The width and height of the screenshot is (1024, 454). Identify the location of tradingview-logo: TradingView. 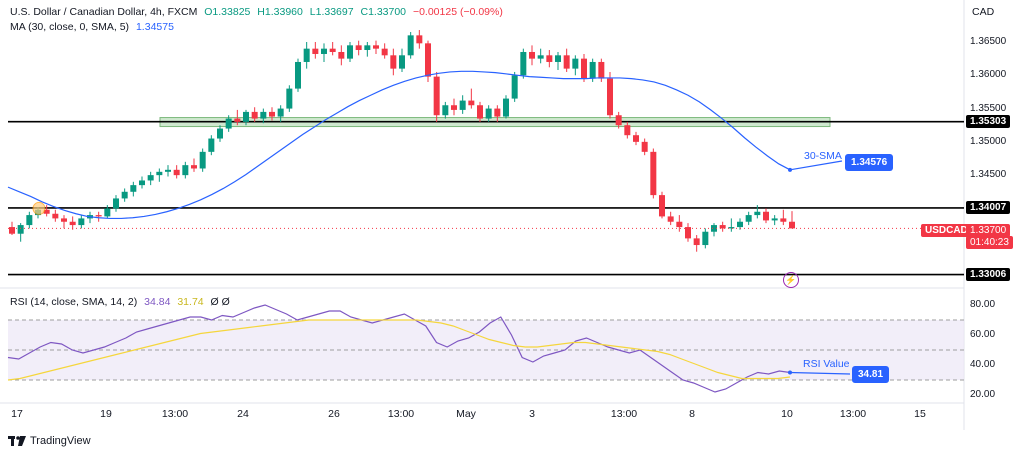
(49, 441).